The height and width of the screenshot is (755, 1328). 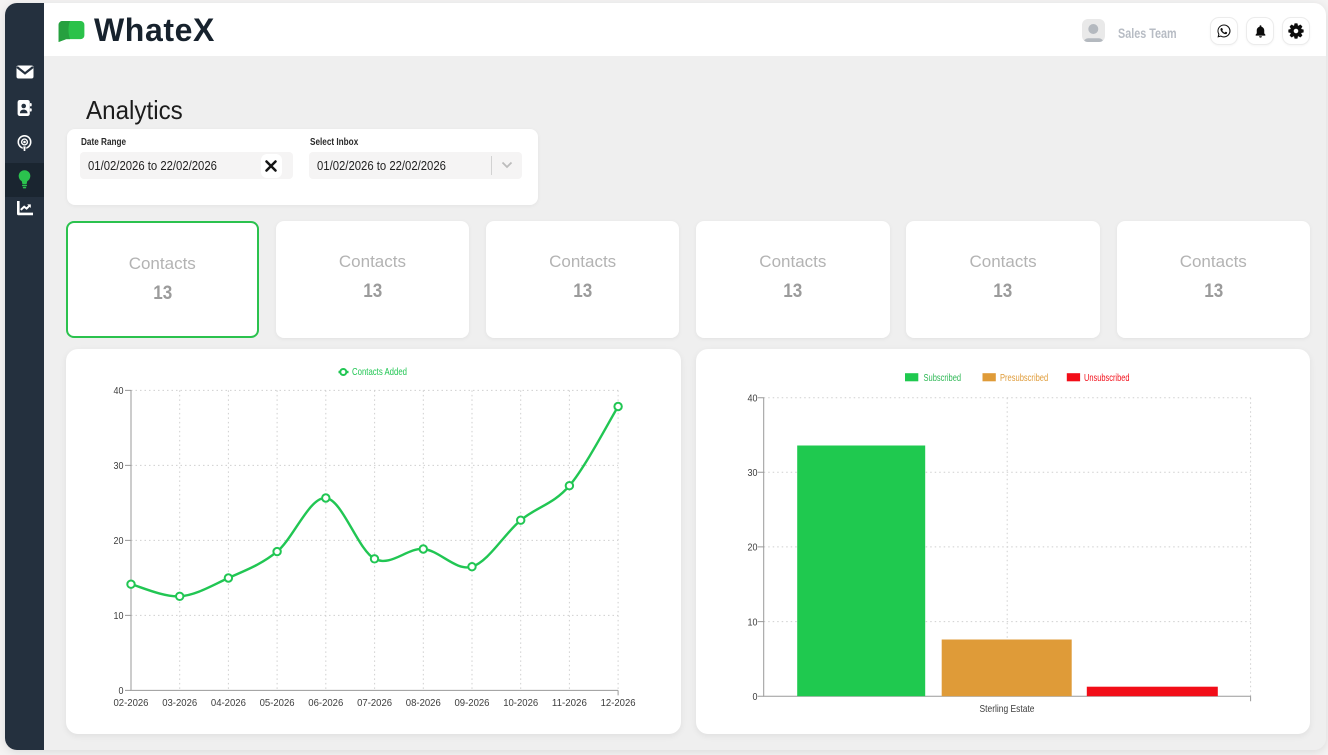 What do you see at coordinates (617, 703) in the screenshot?
I see `svg-text: 12-2026` at bounding box center [617, 703].